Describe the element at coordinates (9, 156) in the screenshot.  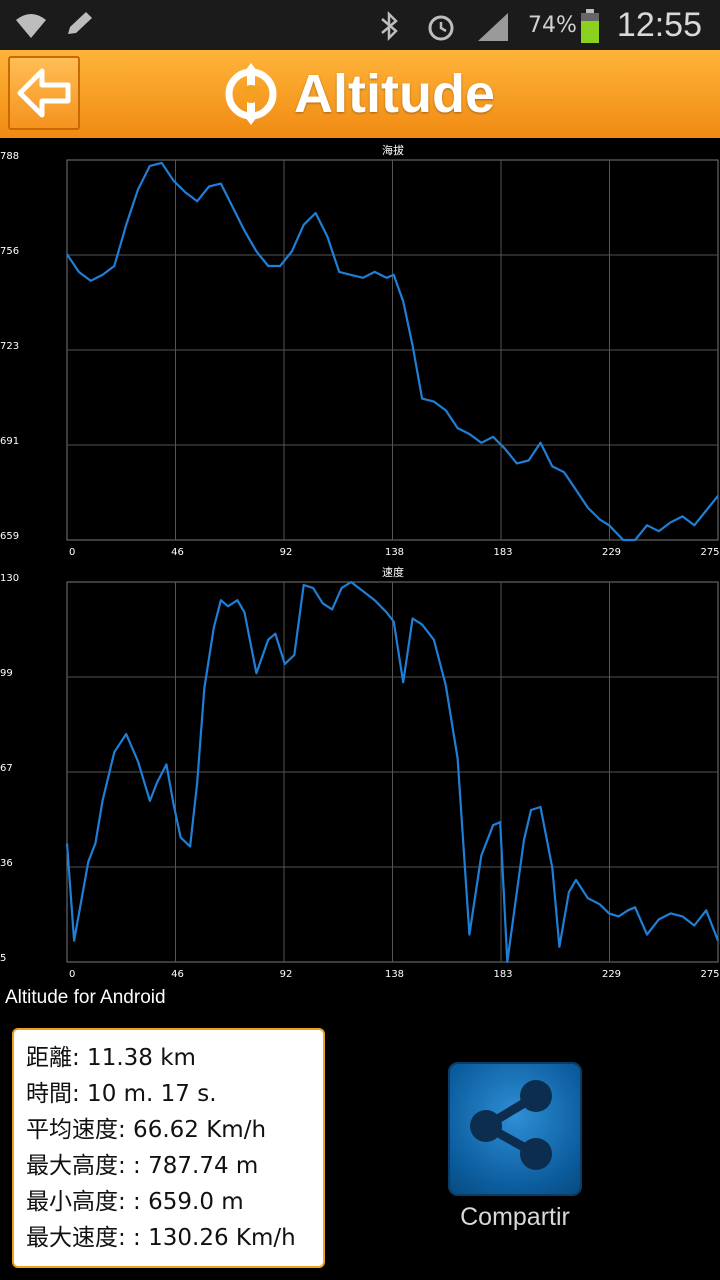
I see `y-tick-label: 788` at that location.